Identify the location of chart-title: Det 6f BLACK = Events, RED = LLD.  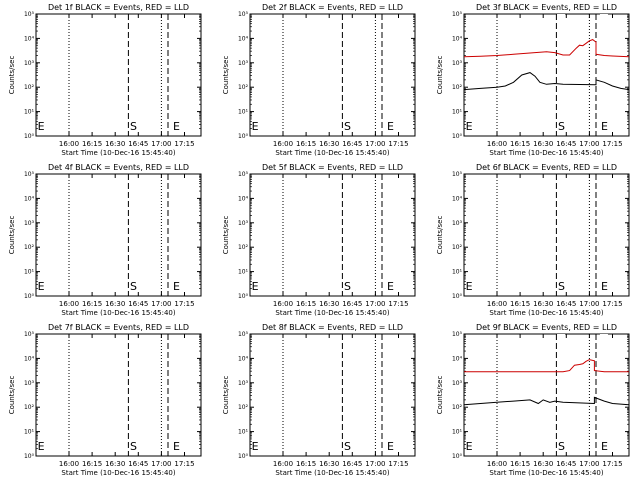
(546, 167).